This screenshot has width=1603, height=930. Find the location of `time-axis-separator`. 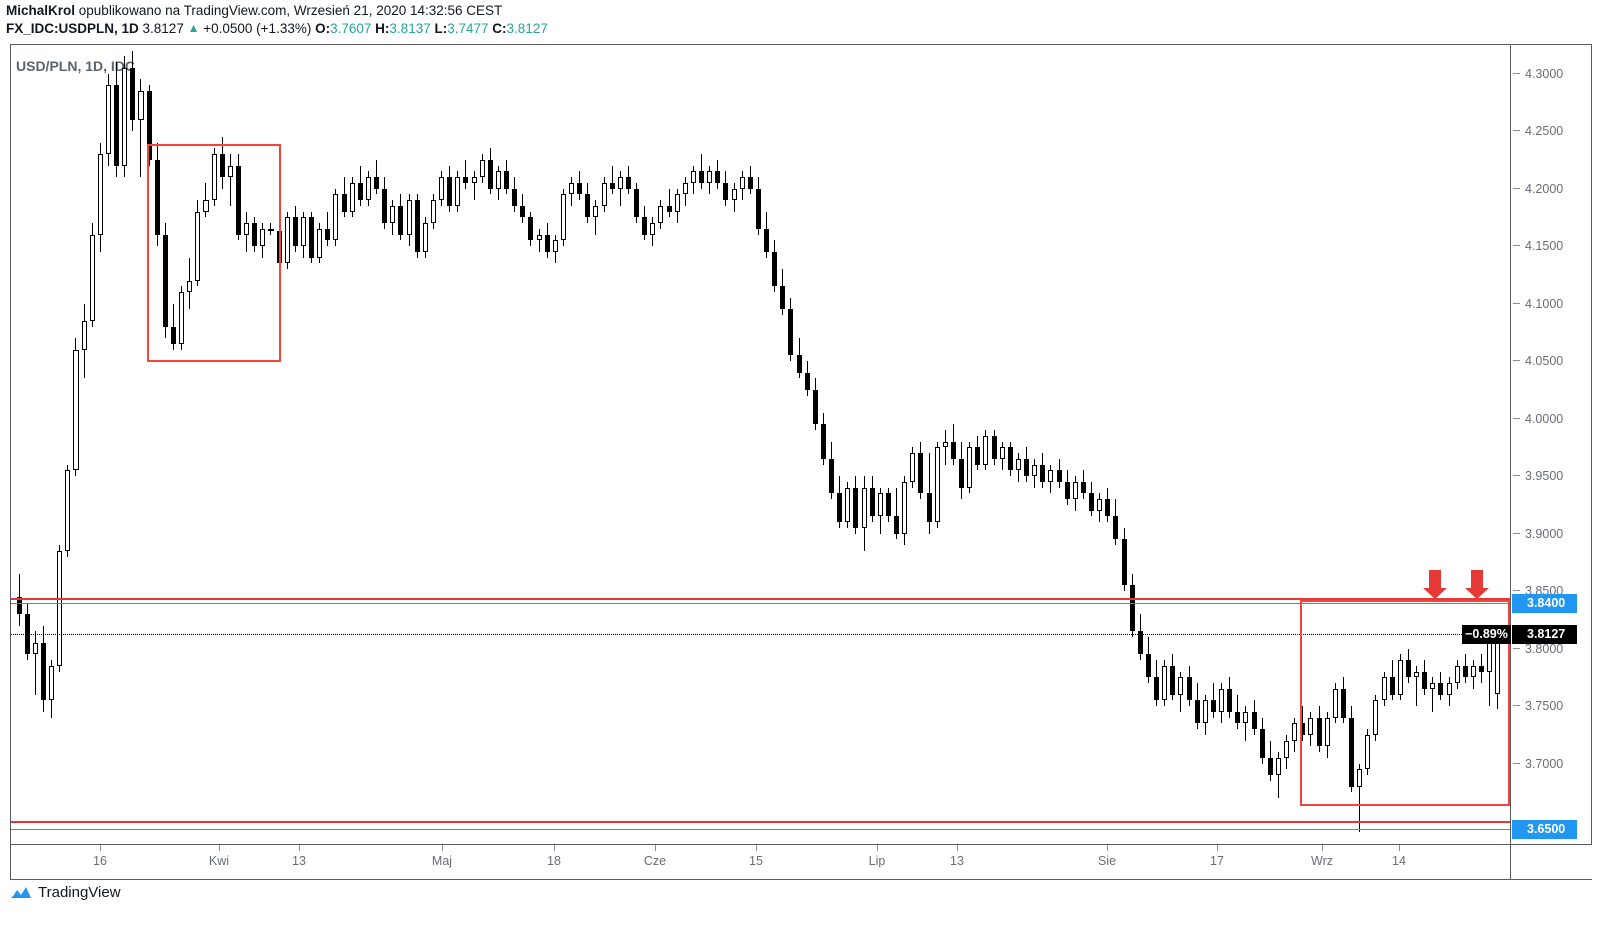

time-axis-separator is located at coordinates (1510, 862).